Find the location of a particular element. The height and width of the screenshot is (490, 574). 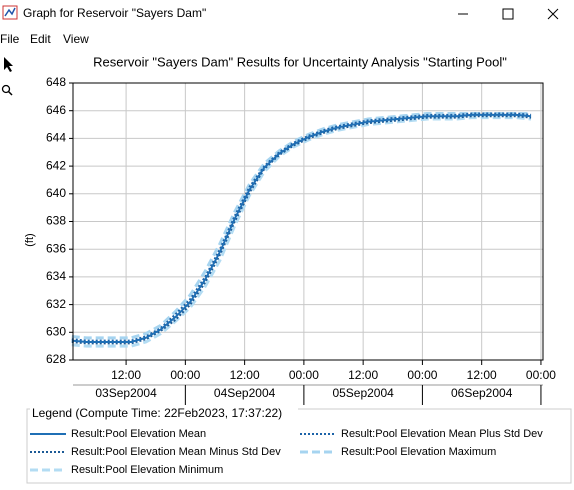

maximize-button is located at coordinates (508, 14).